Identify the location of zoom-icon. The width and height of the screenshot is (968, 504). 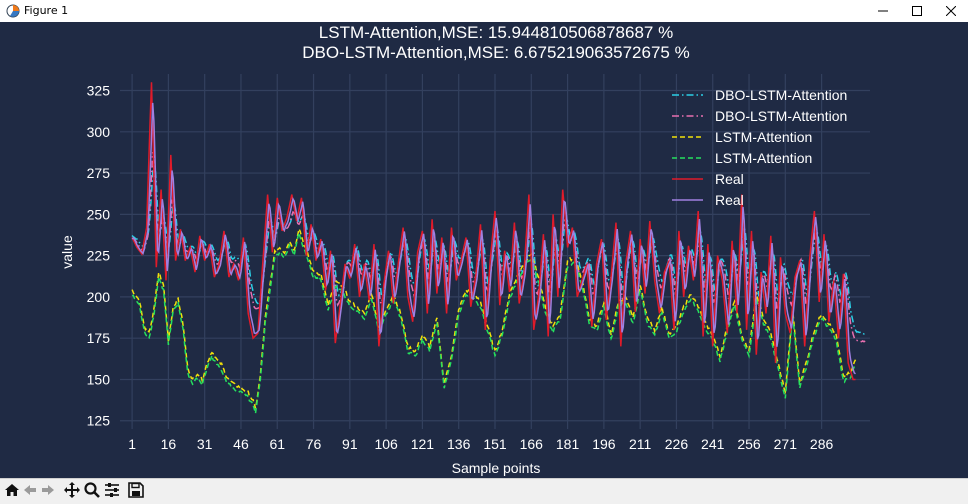
(92, 490).